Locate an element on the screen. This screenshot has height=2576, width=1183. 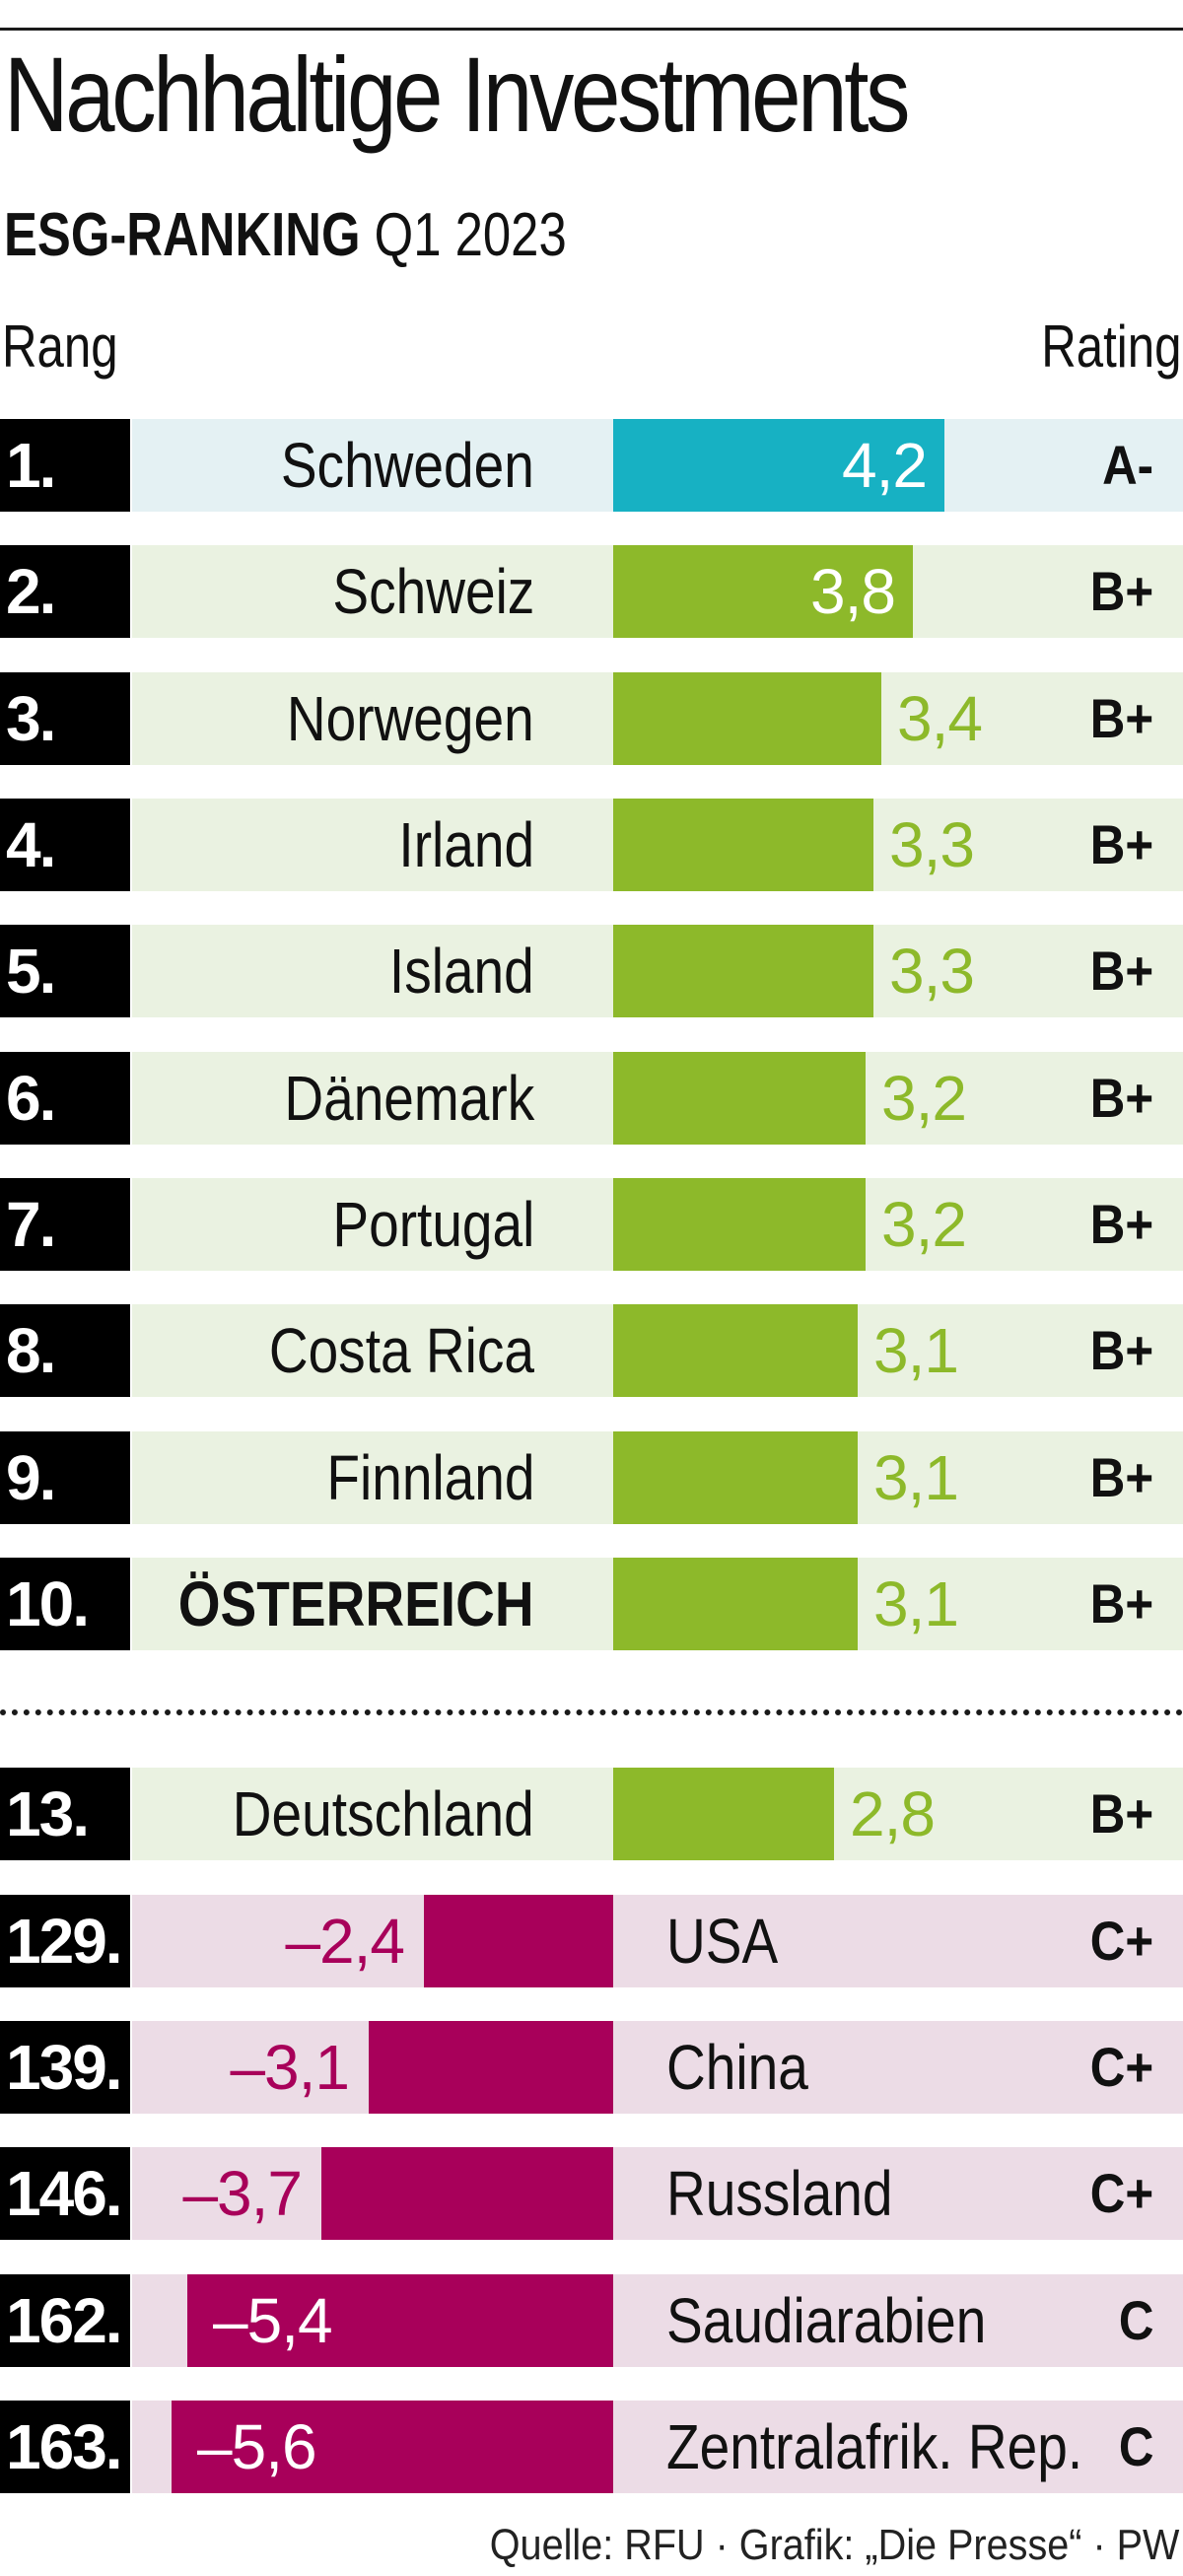
country-label: Finnland is located at coordinates (429, 1477).